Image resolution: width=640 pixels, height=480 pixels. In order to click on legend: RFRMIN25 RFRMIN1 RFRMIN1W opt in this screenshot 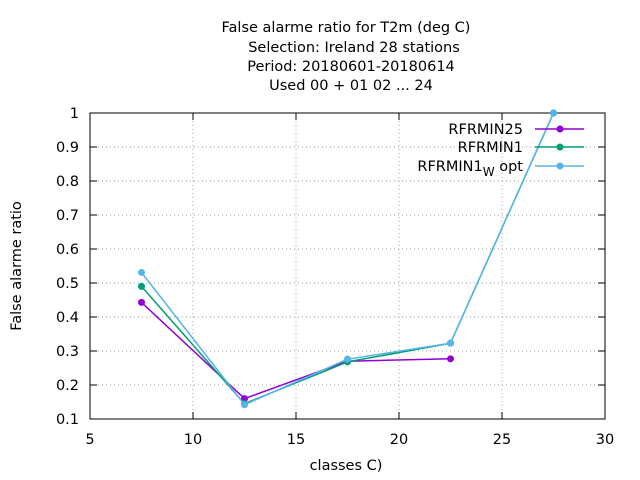, I will do `click(500, 150)`.